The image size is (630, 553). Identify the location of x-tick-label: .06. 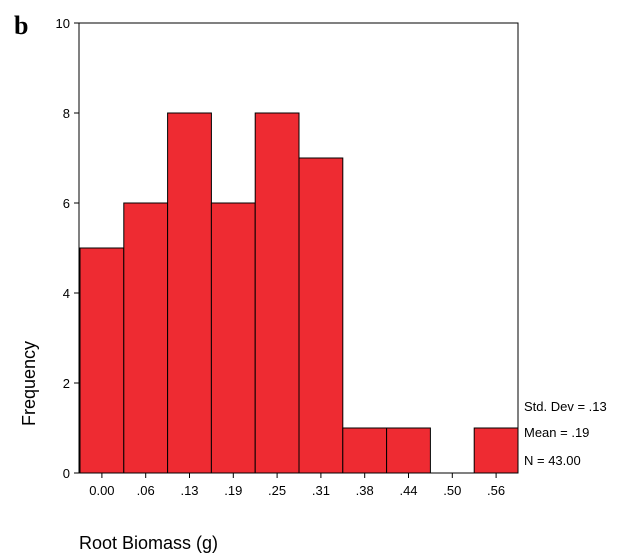
(146, 490).